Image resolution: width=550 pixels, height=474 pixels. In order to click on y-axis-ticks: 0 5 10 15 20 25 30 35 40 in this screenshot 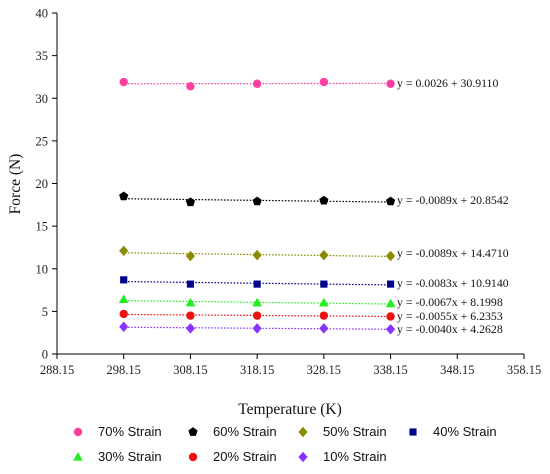, I will do `click(46, 184)`.